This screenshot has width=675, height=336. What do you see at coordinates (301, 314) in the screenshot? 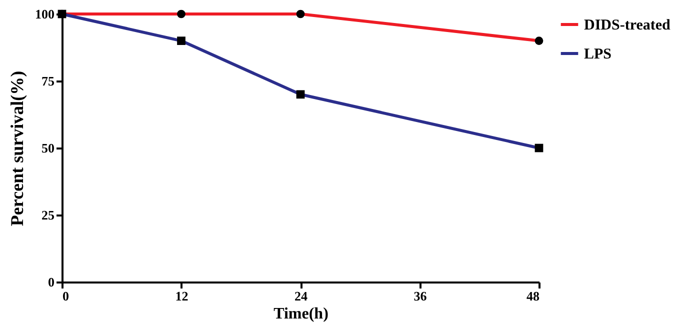
I see `x-axis-title: Time(h)` at bounding box center [301, 314].